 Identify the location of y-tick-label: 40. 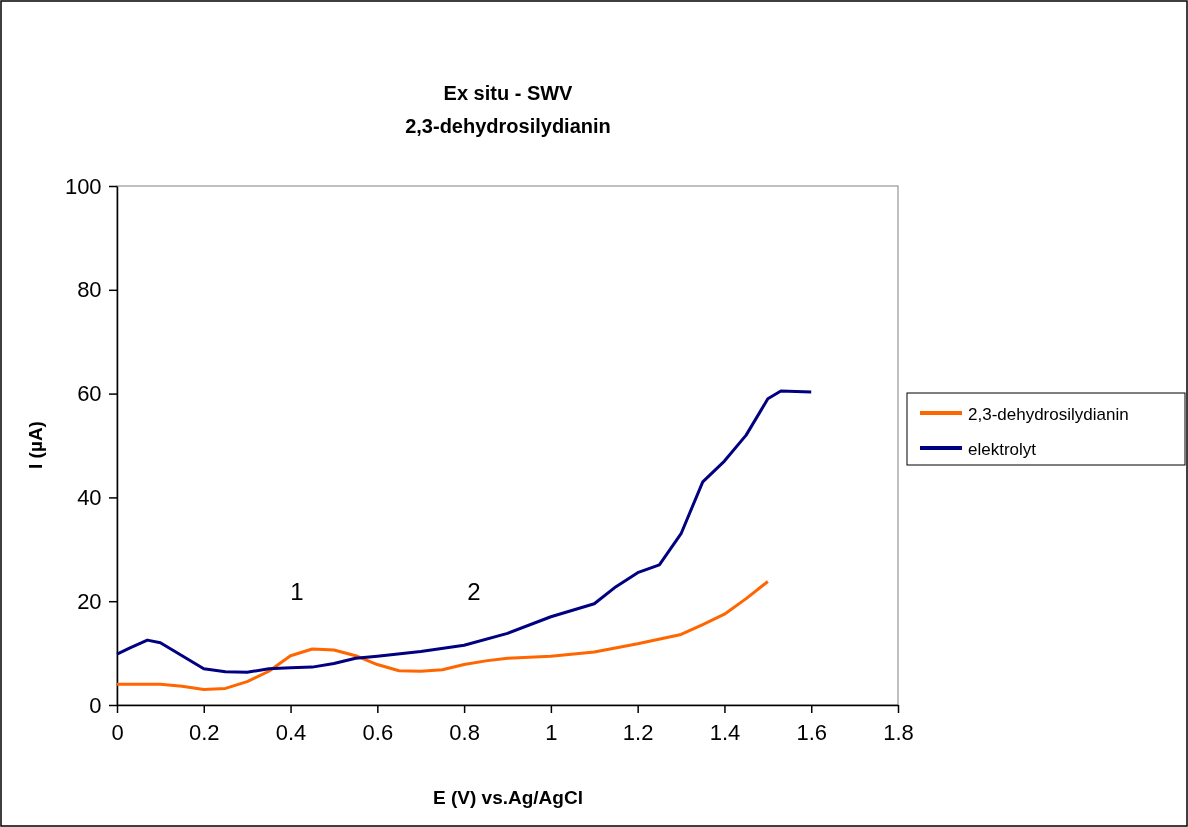
(89, 497).